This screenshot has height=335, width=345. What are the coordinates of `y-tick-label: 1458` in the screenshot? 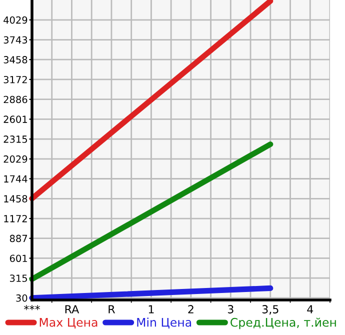 It's located at (16, 198).